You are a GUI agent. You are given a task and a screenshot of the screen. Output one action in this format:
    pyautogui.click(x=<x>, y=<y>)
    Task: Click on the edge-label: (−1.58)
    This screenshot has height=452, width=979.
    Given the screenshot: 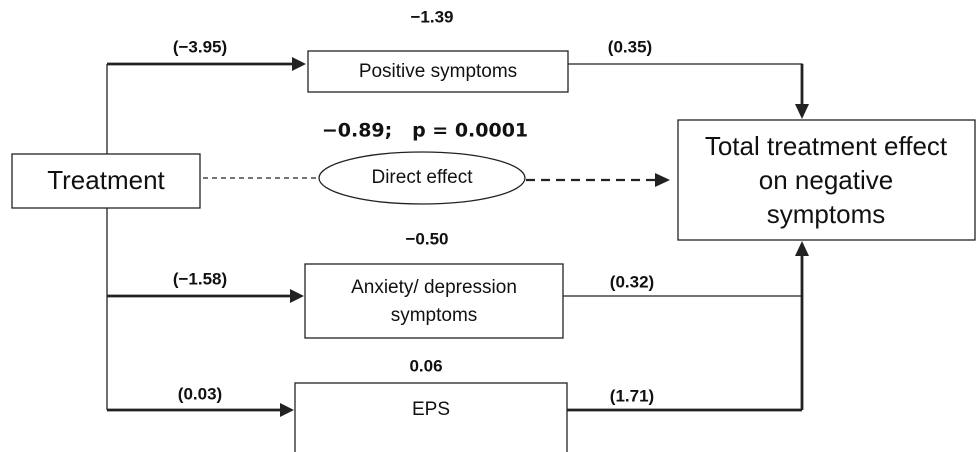 What is the action you would take?
    pyautogui.click(x=200, y=278)
    